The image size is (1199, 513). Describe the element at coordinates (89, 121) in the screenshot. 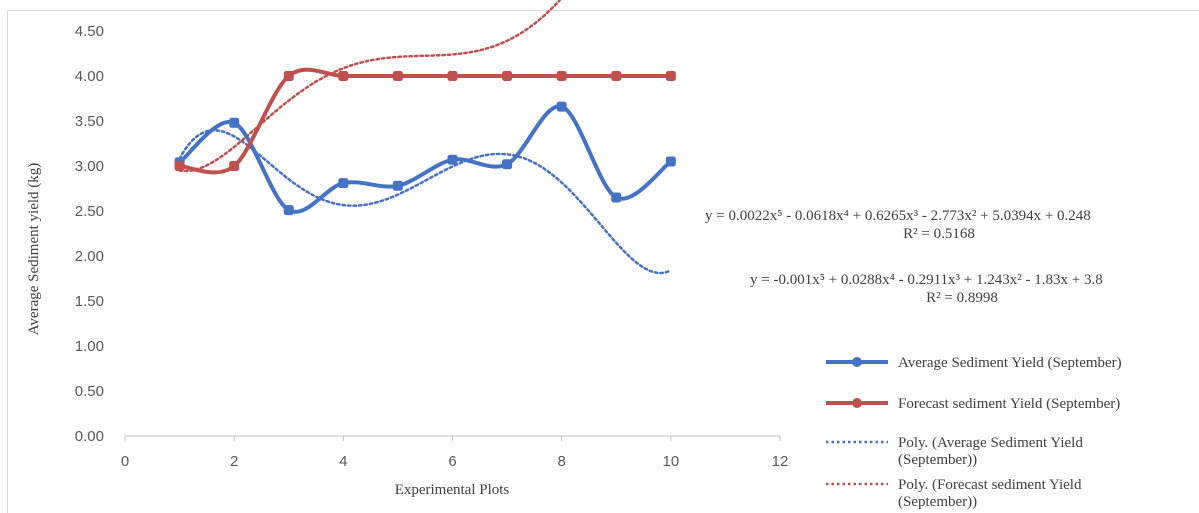

I see `y-tick-label: 3.50` at that location.